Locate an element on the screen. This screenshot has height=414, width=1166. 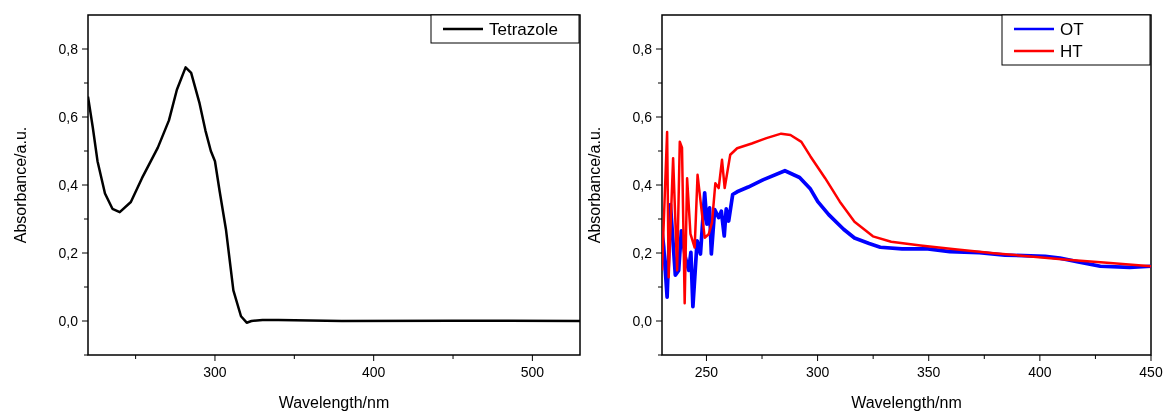
x-tick-label: 500 is located at coordinates (532, 372).